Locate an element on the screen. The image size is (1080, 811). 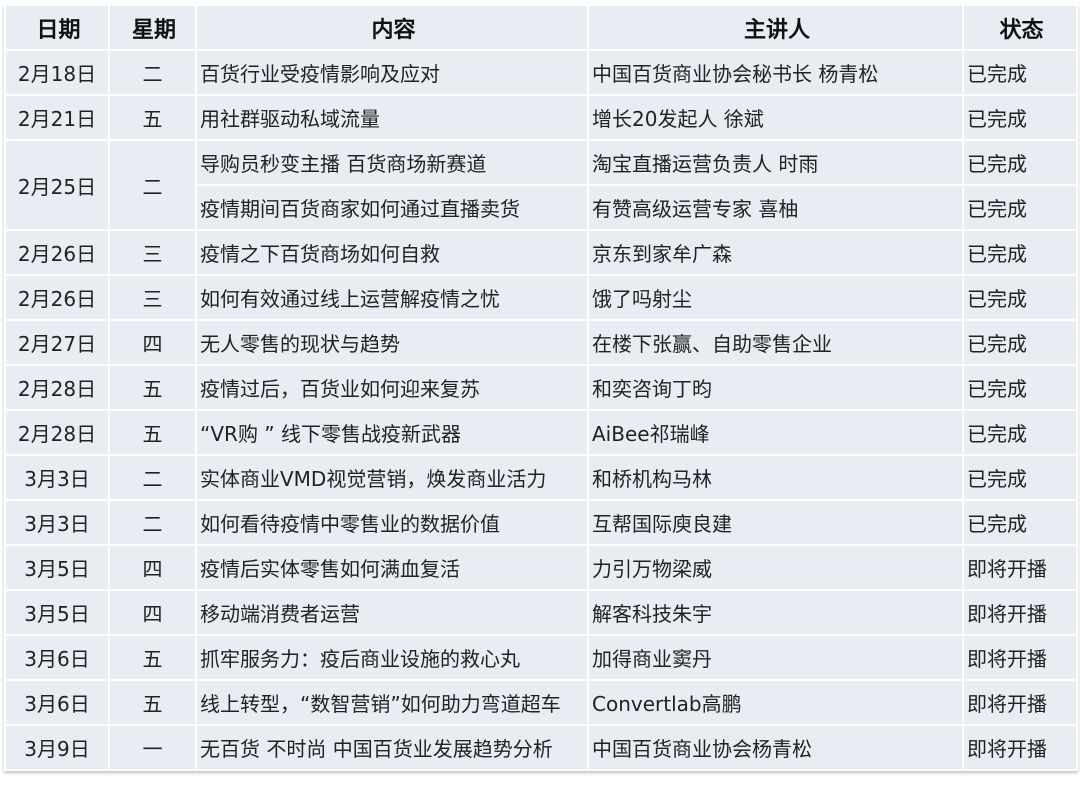
table-row: 2月21日五用社群驱动私域流量 增长20发起人 徐斌 已完成 is located at coordinates (541, 117).